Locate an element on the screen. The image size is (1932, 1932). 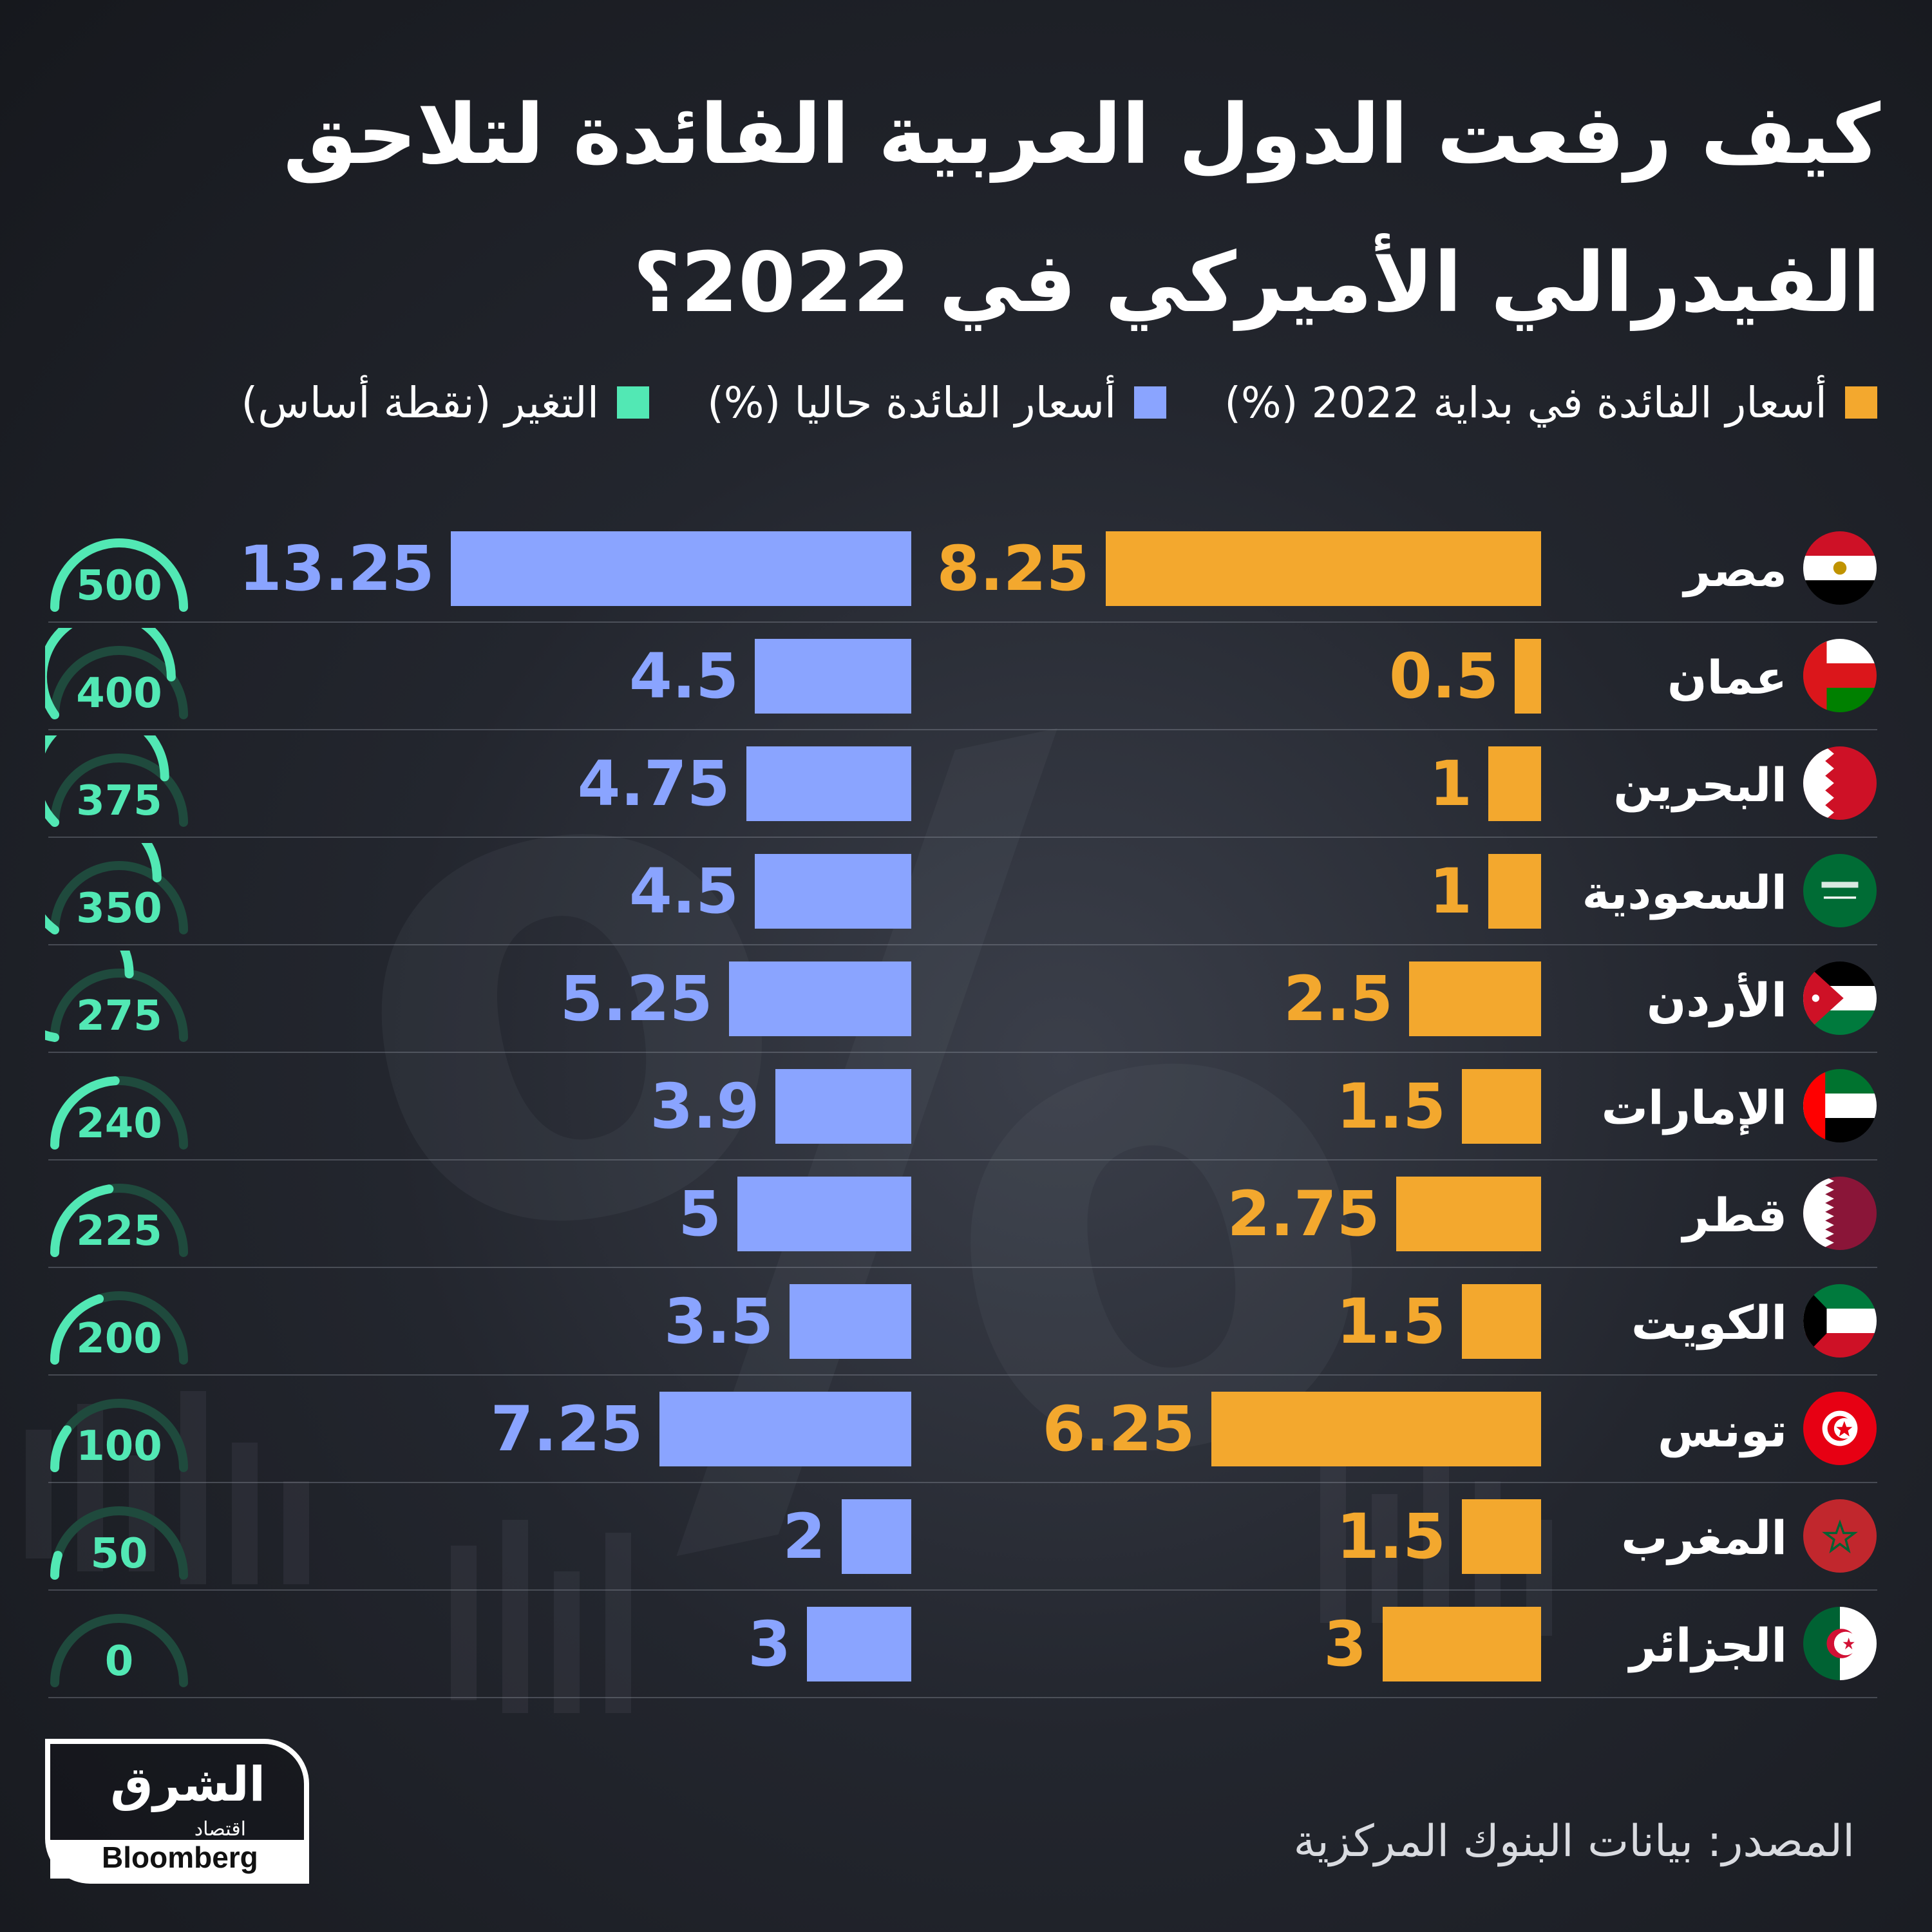
start-rate-label: 3 is located at coordinates (1345, 1644).